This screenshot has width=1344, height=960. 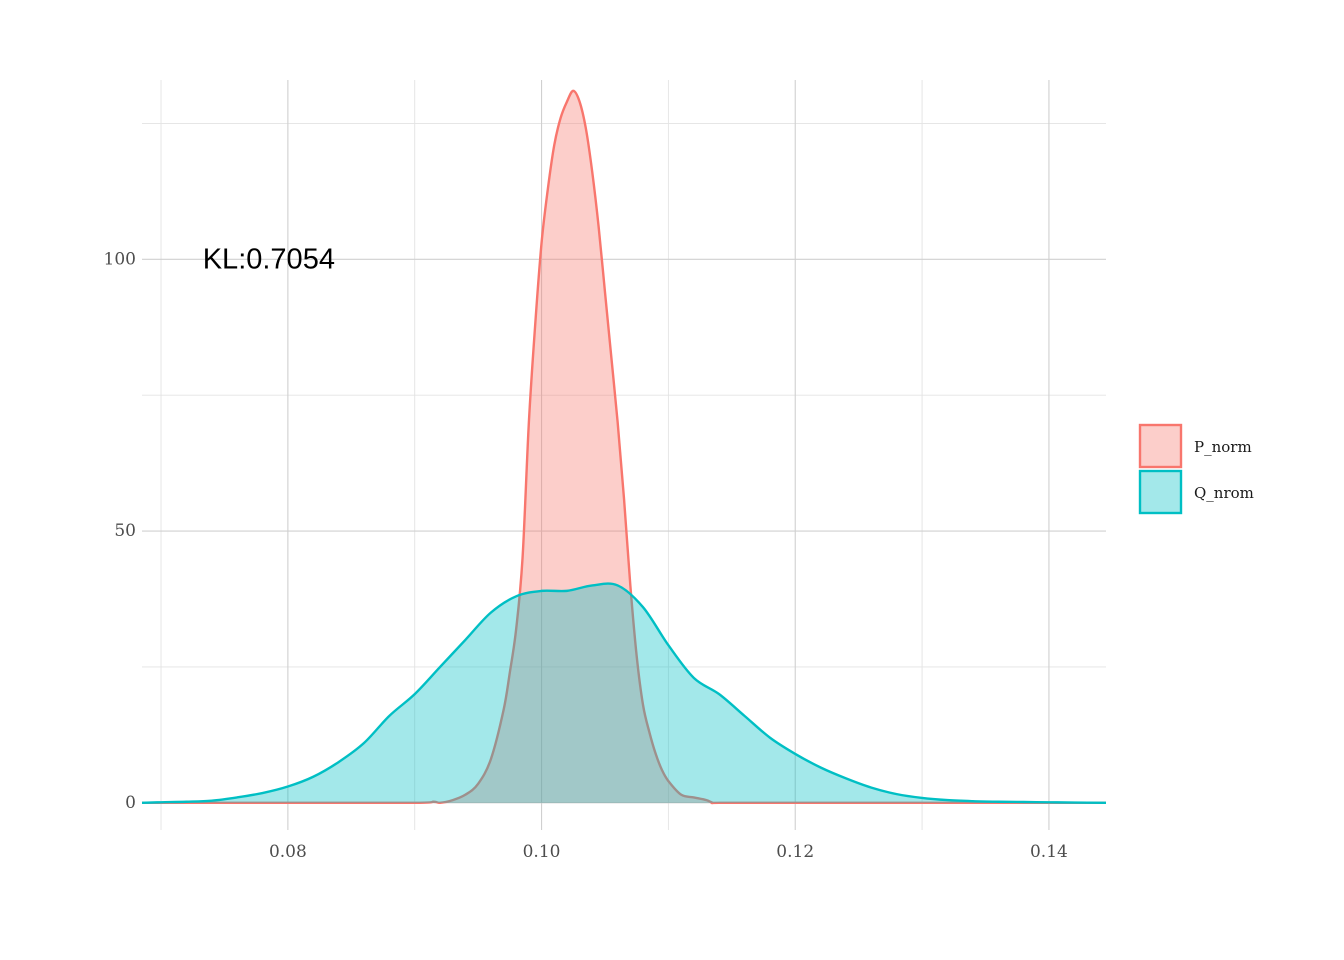 I want to click on kl-annotation: KL:0.7054, so click(x=269, y=259).